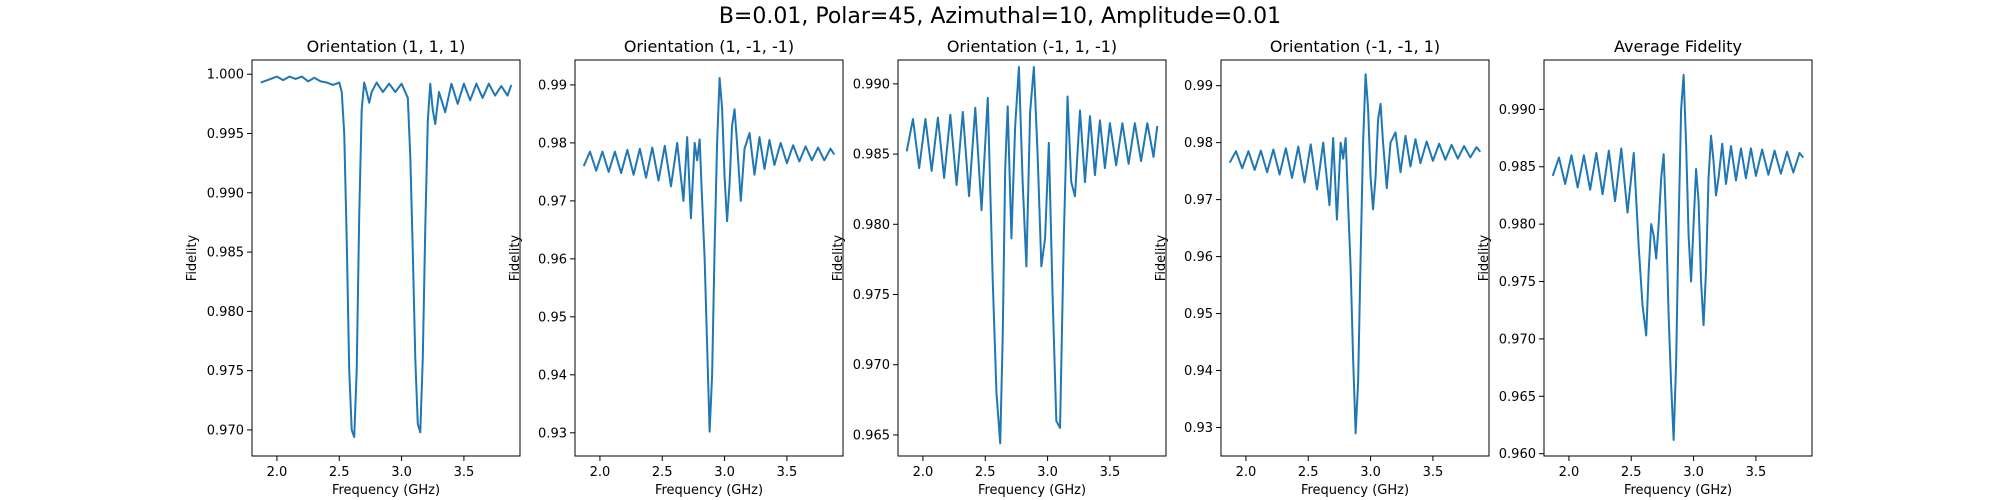 This screenshot has width=2000, height=500. What do you see at coordinates (1517, 454) in the screenshot?
I see `y-tick-label: 0.960` at bounding box center [1517, 454].